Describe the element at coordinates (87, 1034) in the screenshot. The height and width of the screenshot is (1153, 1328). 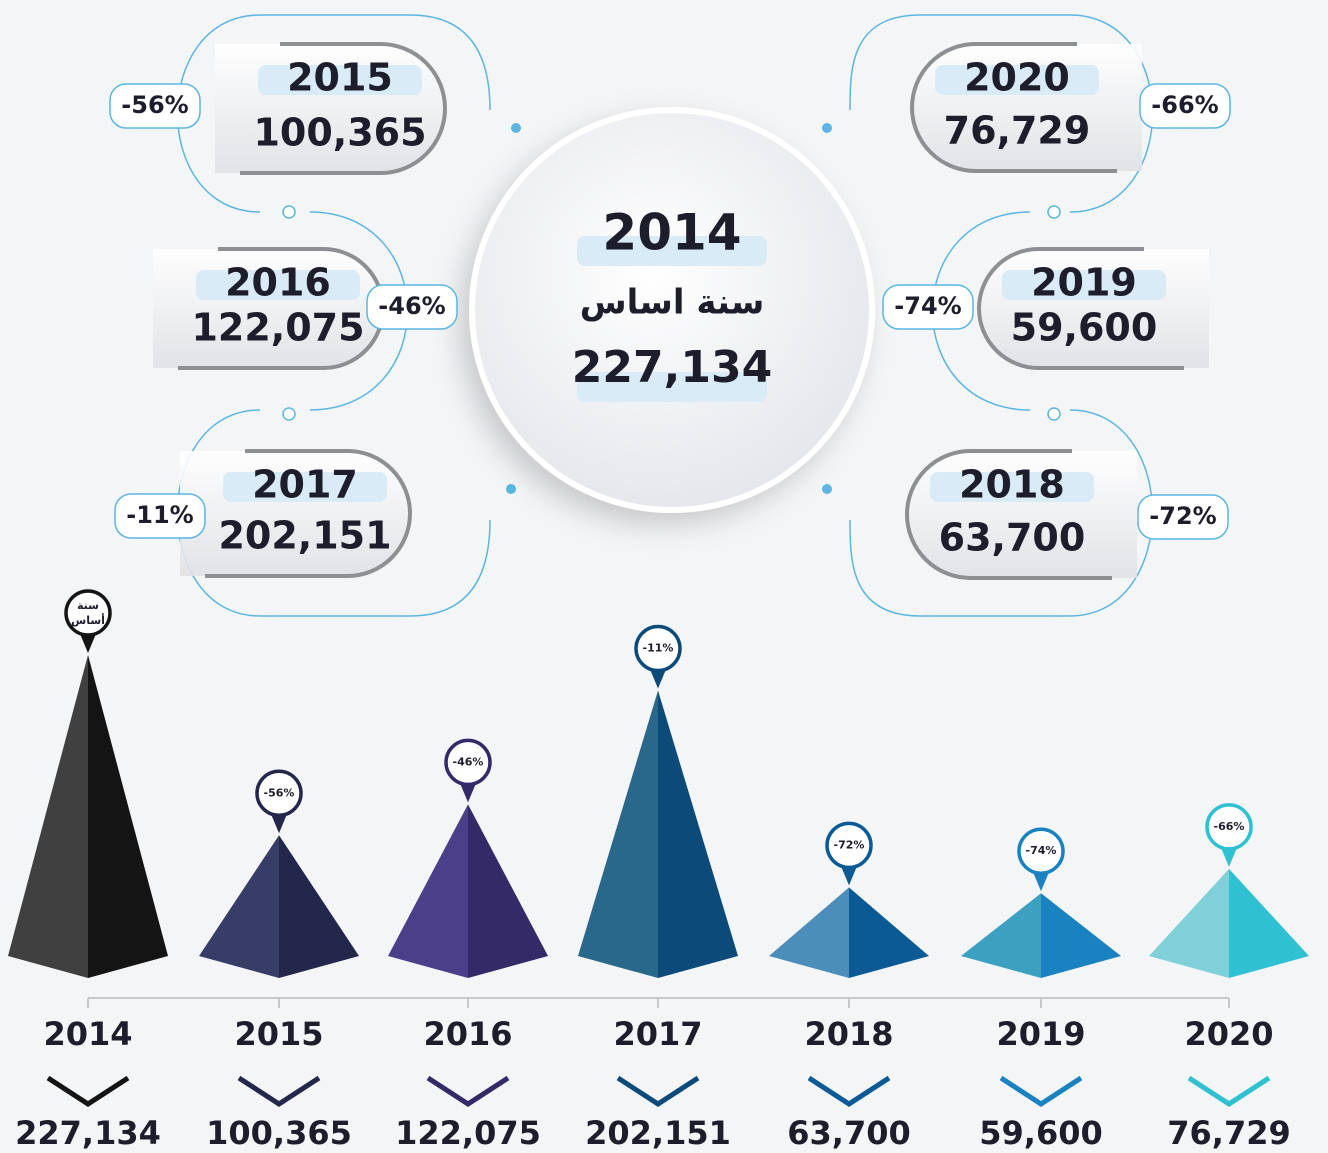
I see `x-label: 2014` at that location.